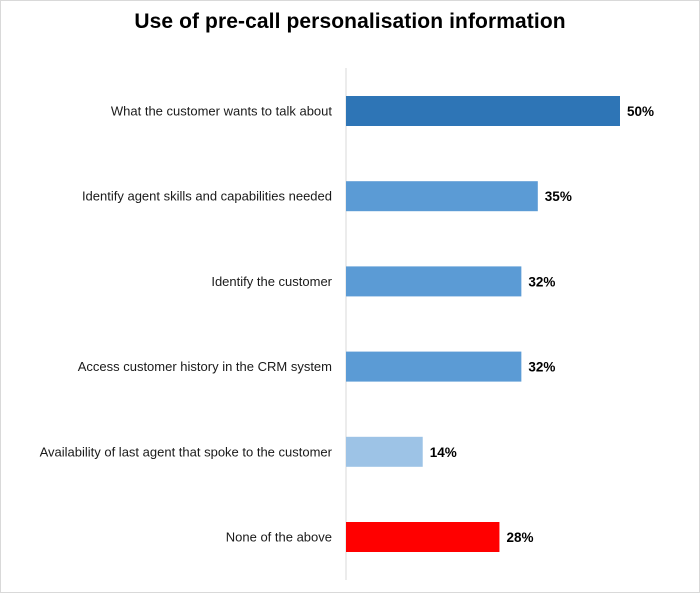 The width and height of the screenshot is (700, 593). I want to click on data-label: 14%, so click(443, 452).